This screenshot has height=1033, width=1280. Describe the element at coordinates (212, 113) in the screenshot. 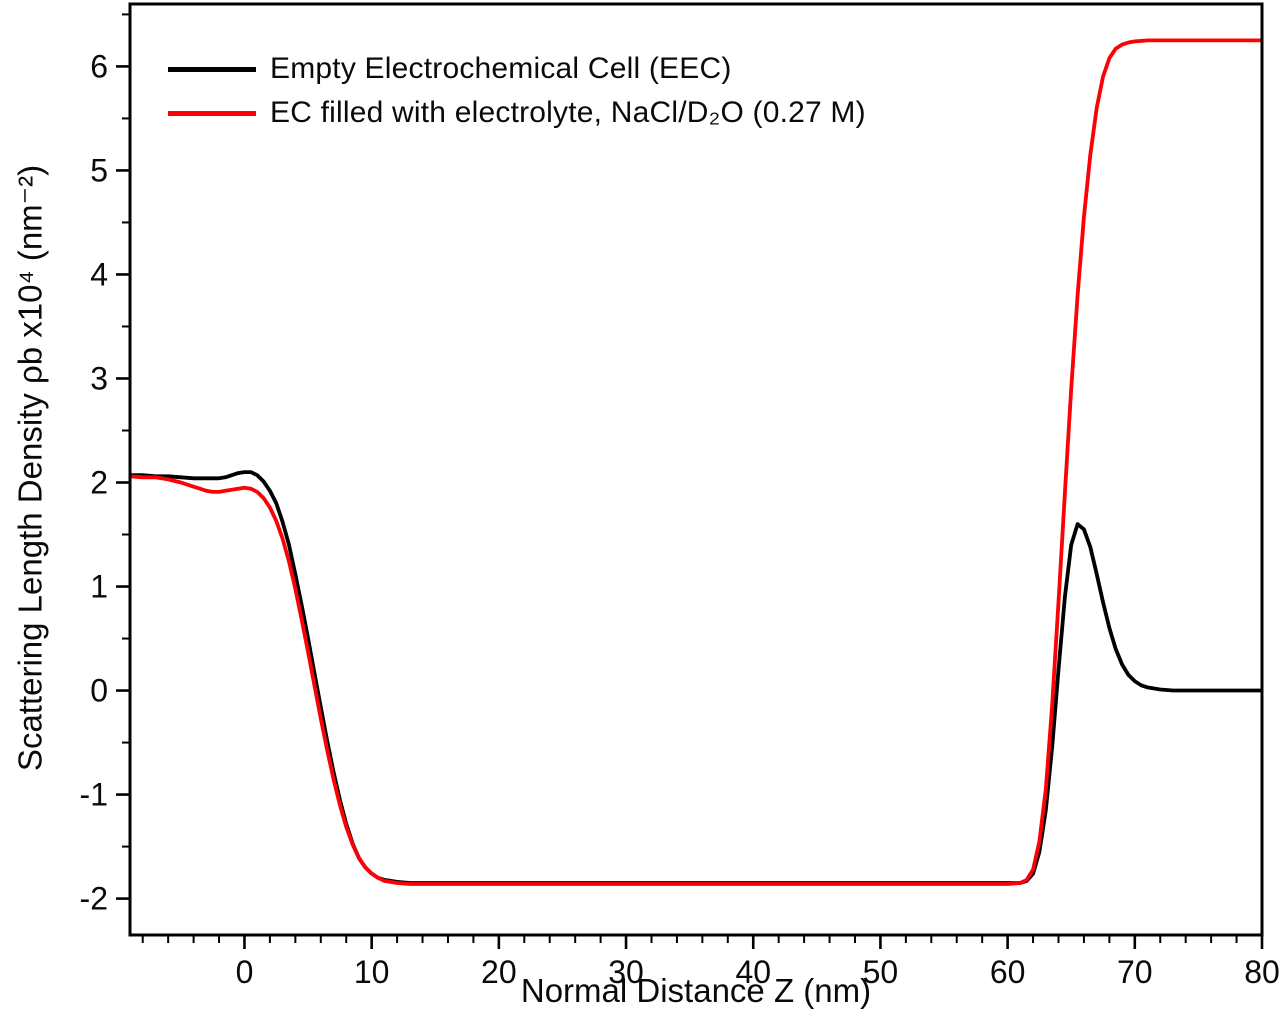

I see `legend-line-swatch-red` at that location.